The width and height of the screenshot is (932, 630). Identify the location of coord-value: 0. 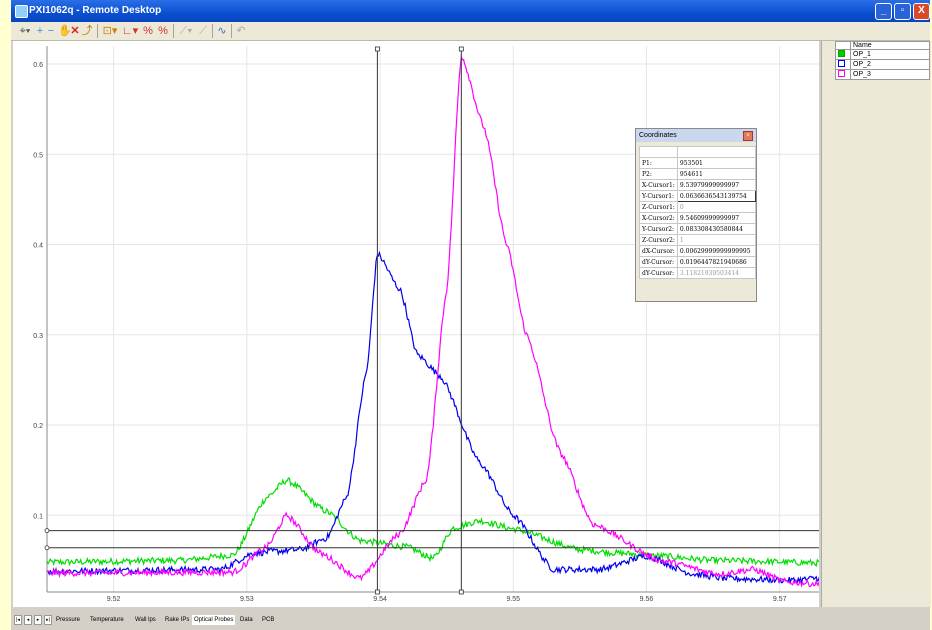
(716, 207).